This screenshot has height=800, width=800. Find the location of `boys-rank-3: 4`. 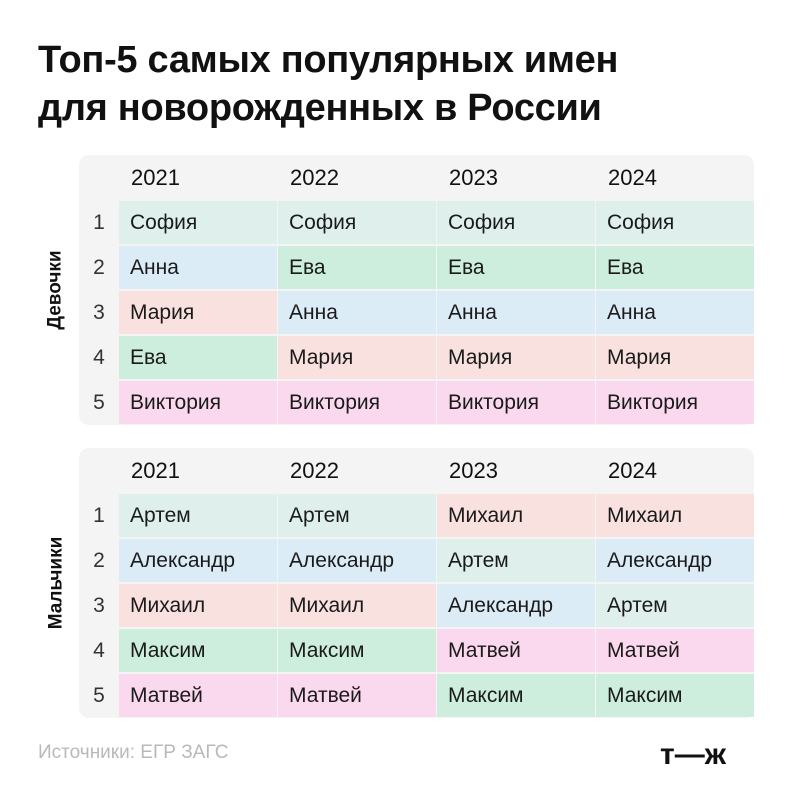

boys-rank-3: 4 is located at coordinates (99, 650).